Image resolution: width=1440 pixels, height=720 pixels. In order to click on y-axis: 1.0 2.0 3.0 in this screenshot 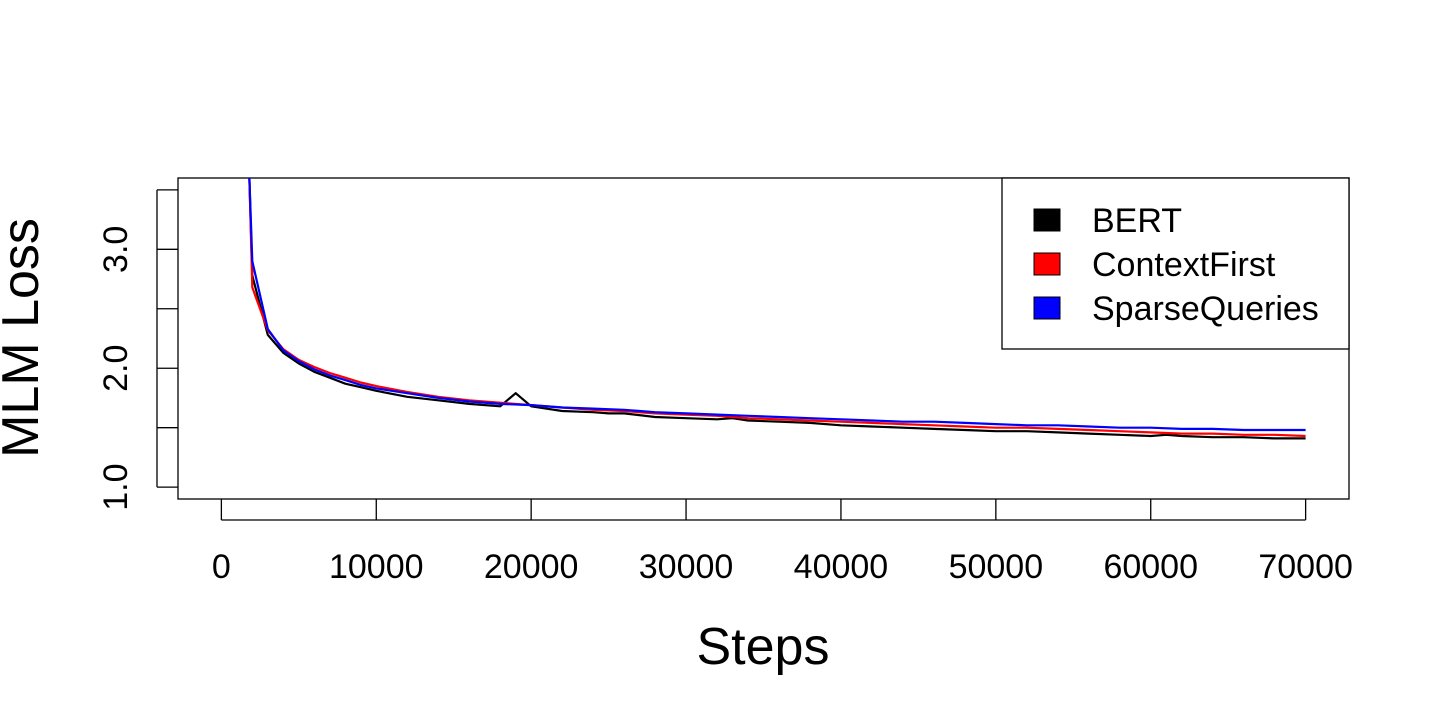, I will do `click(137, 350)`.